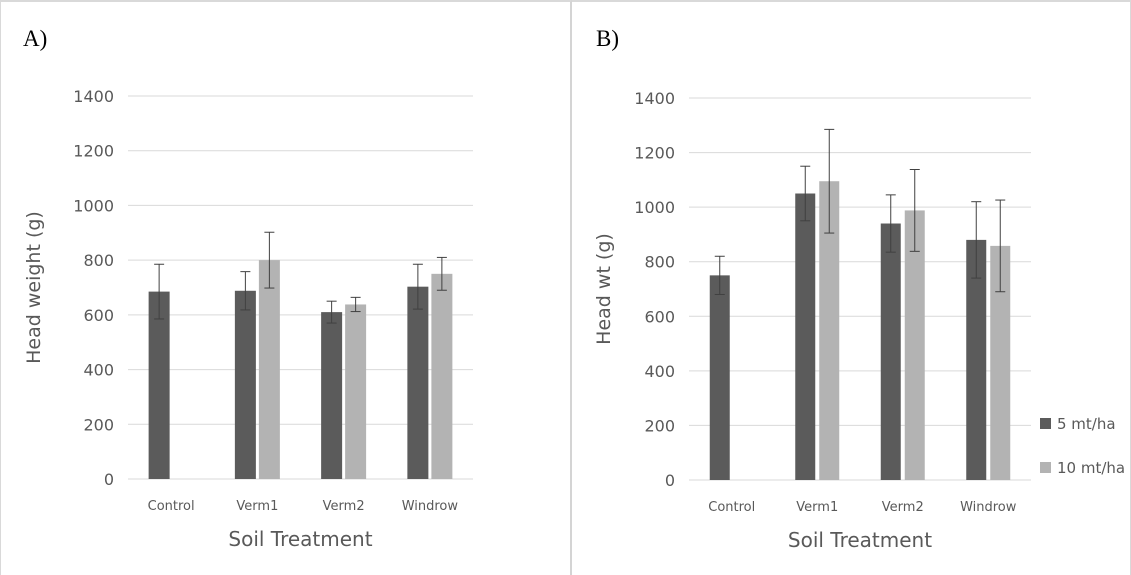 The width and height of the screenshot is (1131, 575). What do you see at coordinates (93, 96) in the screenshot?
I see `chart-a-ytick-label: 1400` at bounding box center [93, 96].